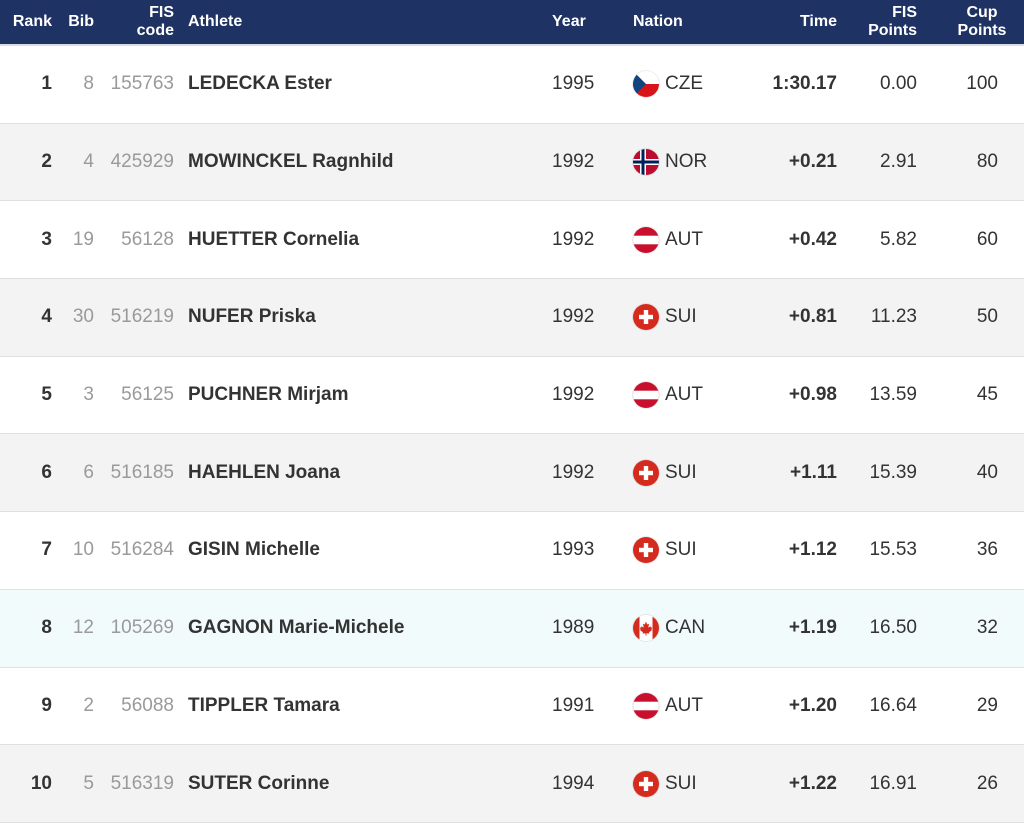 The width and height of the screenshot is (1024, 824). What do you see at coordinates (83, 550) in the screenshot?
I see `bib-cell: 10` at bounding box center [83, 550].